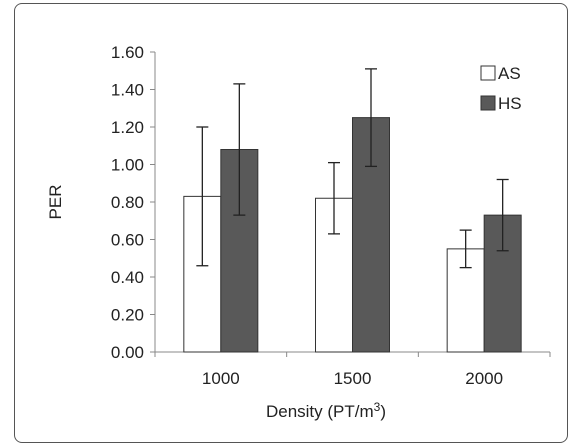 Image resolution: width=576 pixels, height=443 pixels. I want to click on x-axis: 1000 1500 2000, so click(352, 369).